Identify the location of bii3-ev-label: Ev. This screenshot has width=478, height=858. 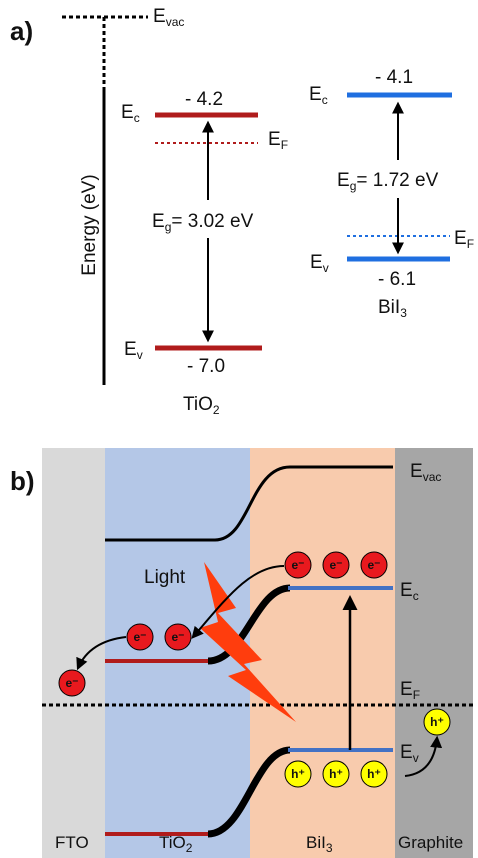
(319, 263).